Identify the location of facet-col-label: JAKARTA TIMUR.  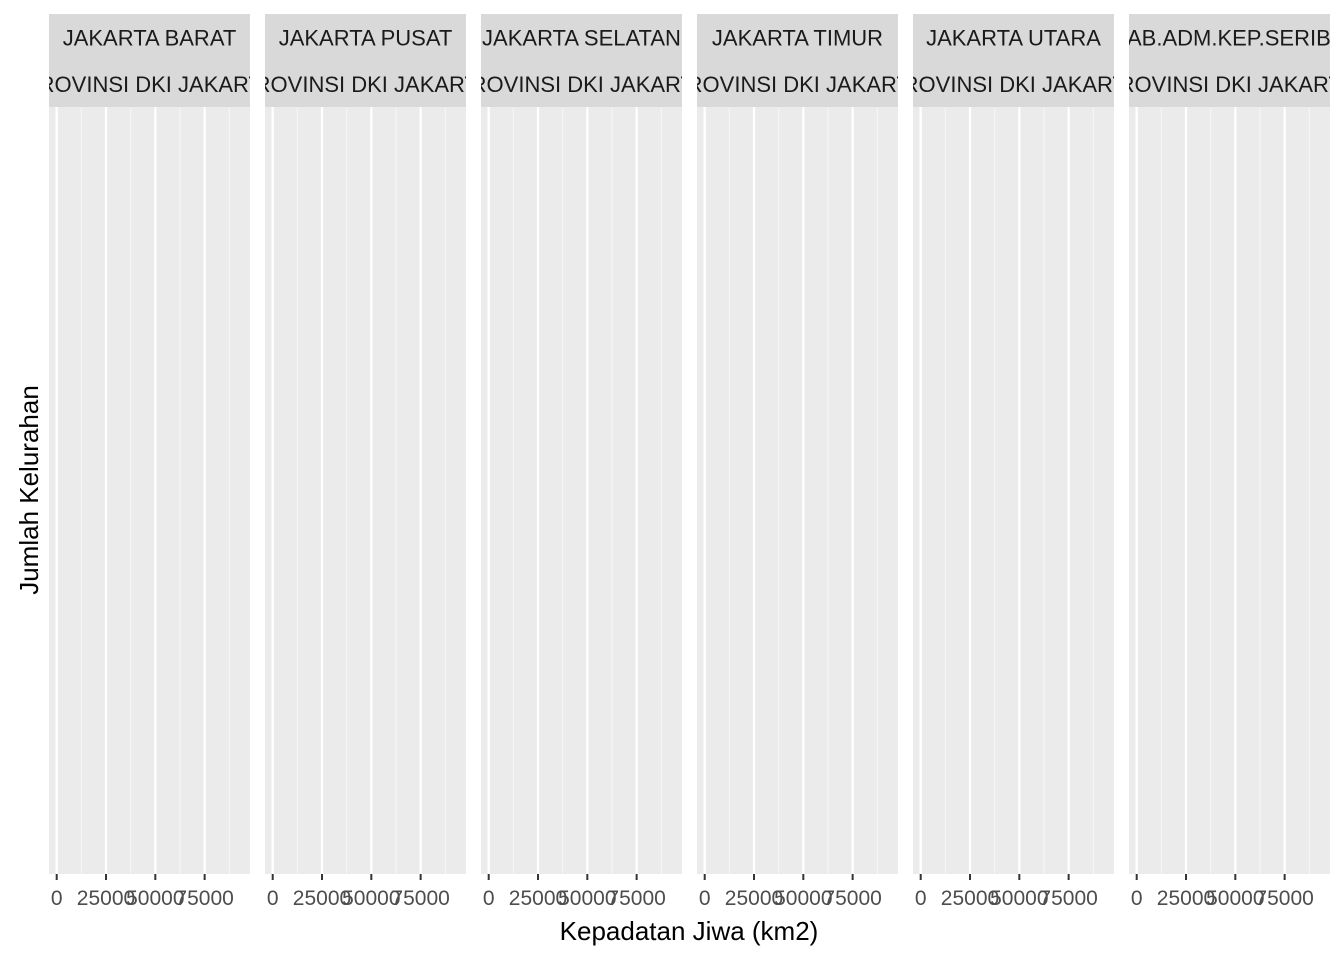
(797, 38).